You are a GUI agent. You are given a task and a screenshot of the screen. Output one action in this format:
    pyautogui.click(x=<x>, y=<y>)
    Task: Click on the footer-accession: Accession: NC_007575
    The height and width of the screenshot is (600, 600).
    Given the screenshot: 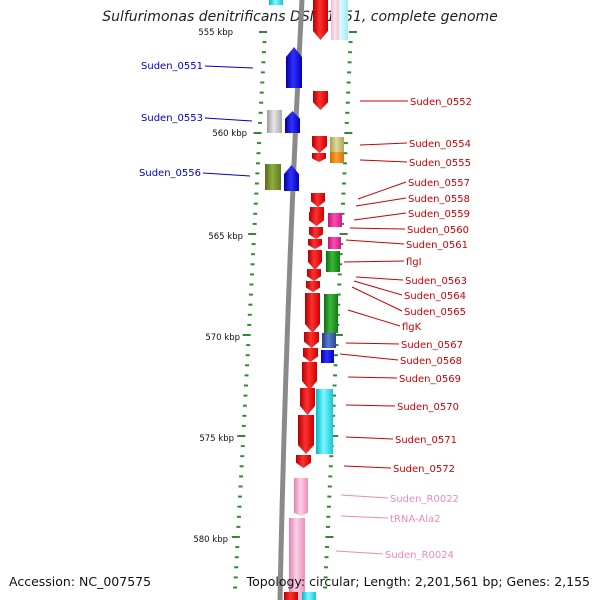 What is the action you would take?
    pyautogui.click(x=80, y=581)
    